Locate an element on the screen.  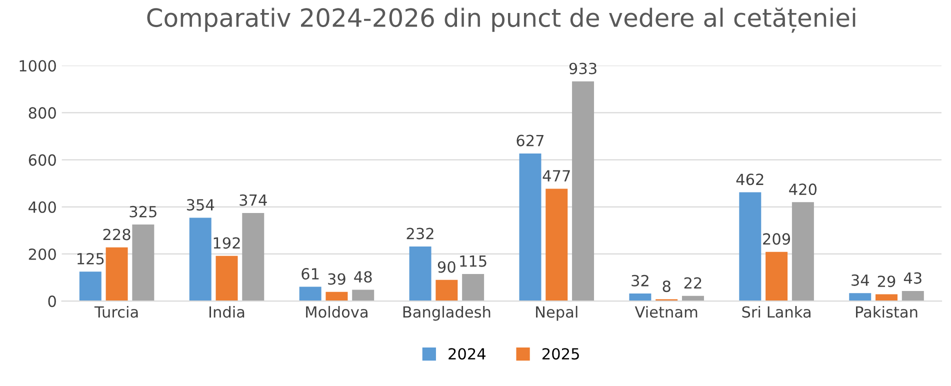
data-label: 192 is located at coordinates (227, 243).